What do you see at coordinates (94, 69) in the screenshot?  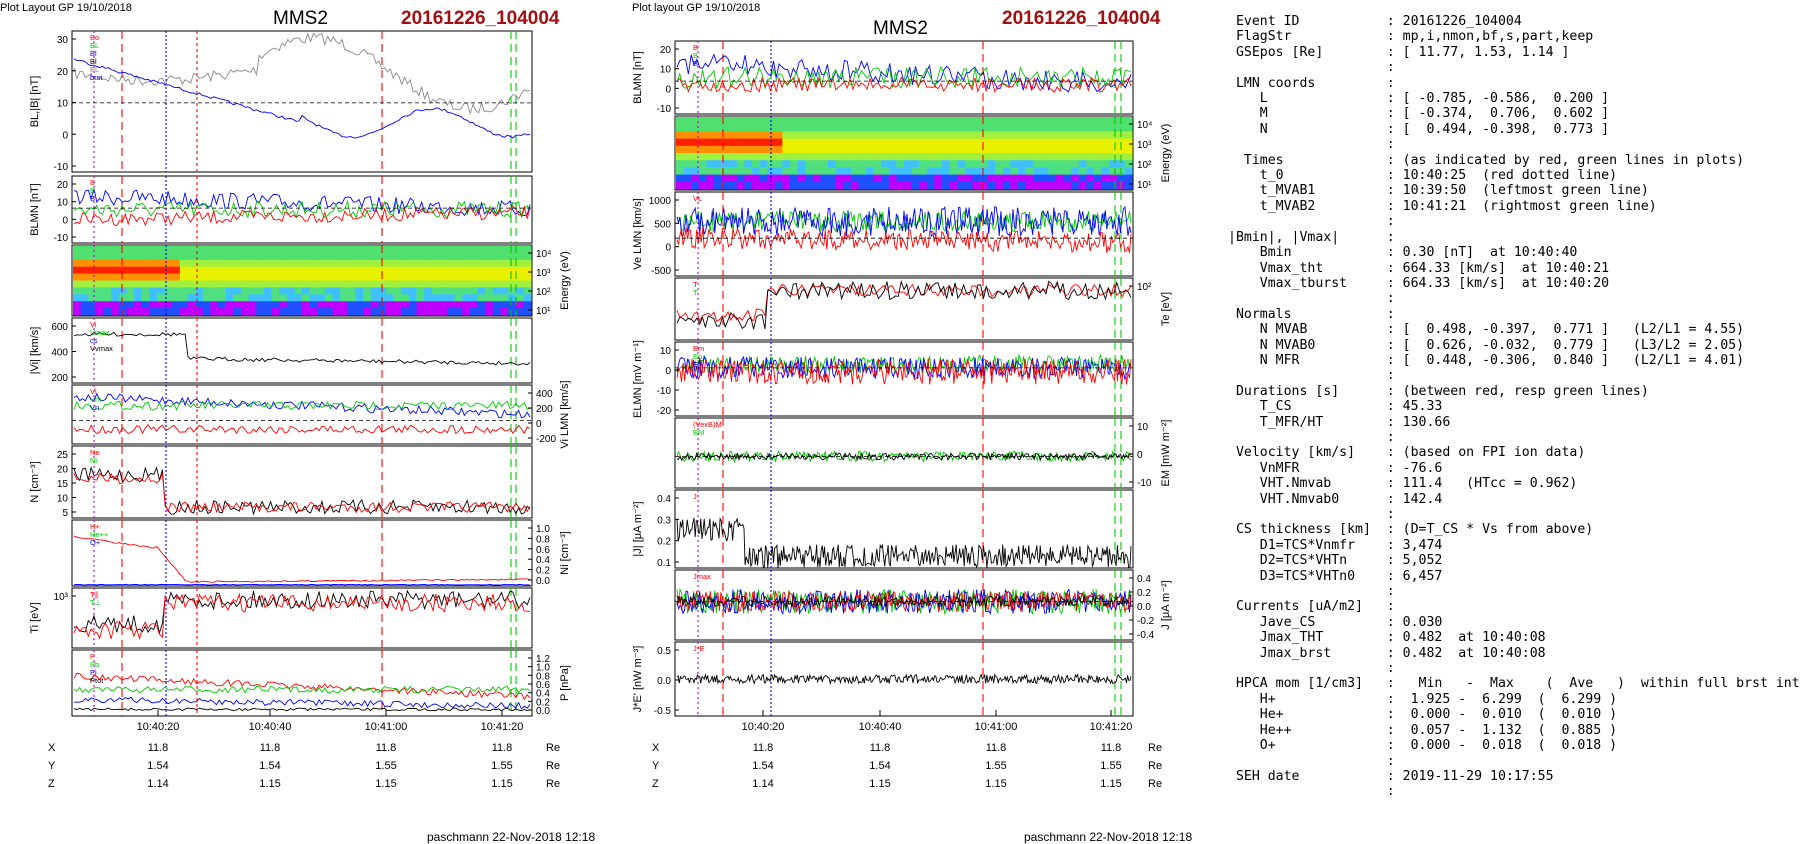 I see `legend-label: BL` at bounding box center [94, 69].